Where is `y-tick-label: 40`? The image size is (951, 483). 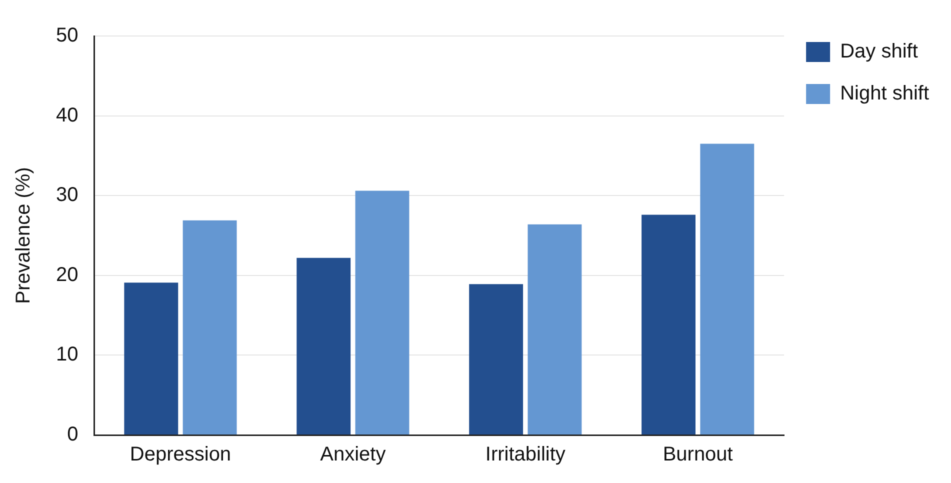
y-tick-label: 40 is located at coordinates (67, 115).